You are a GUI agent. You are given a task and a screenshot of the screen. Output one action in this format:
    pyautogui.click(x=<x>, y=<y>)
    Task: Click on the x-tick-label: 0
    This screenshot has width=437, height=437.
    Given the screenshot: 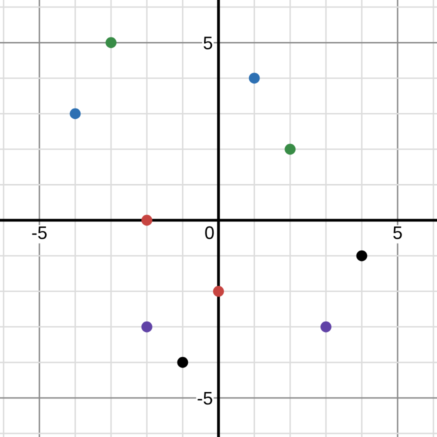 What is the action you would take?
    pyautogui.click(x=209, y=233)
    